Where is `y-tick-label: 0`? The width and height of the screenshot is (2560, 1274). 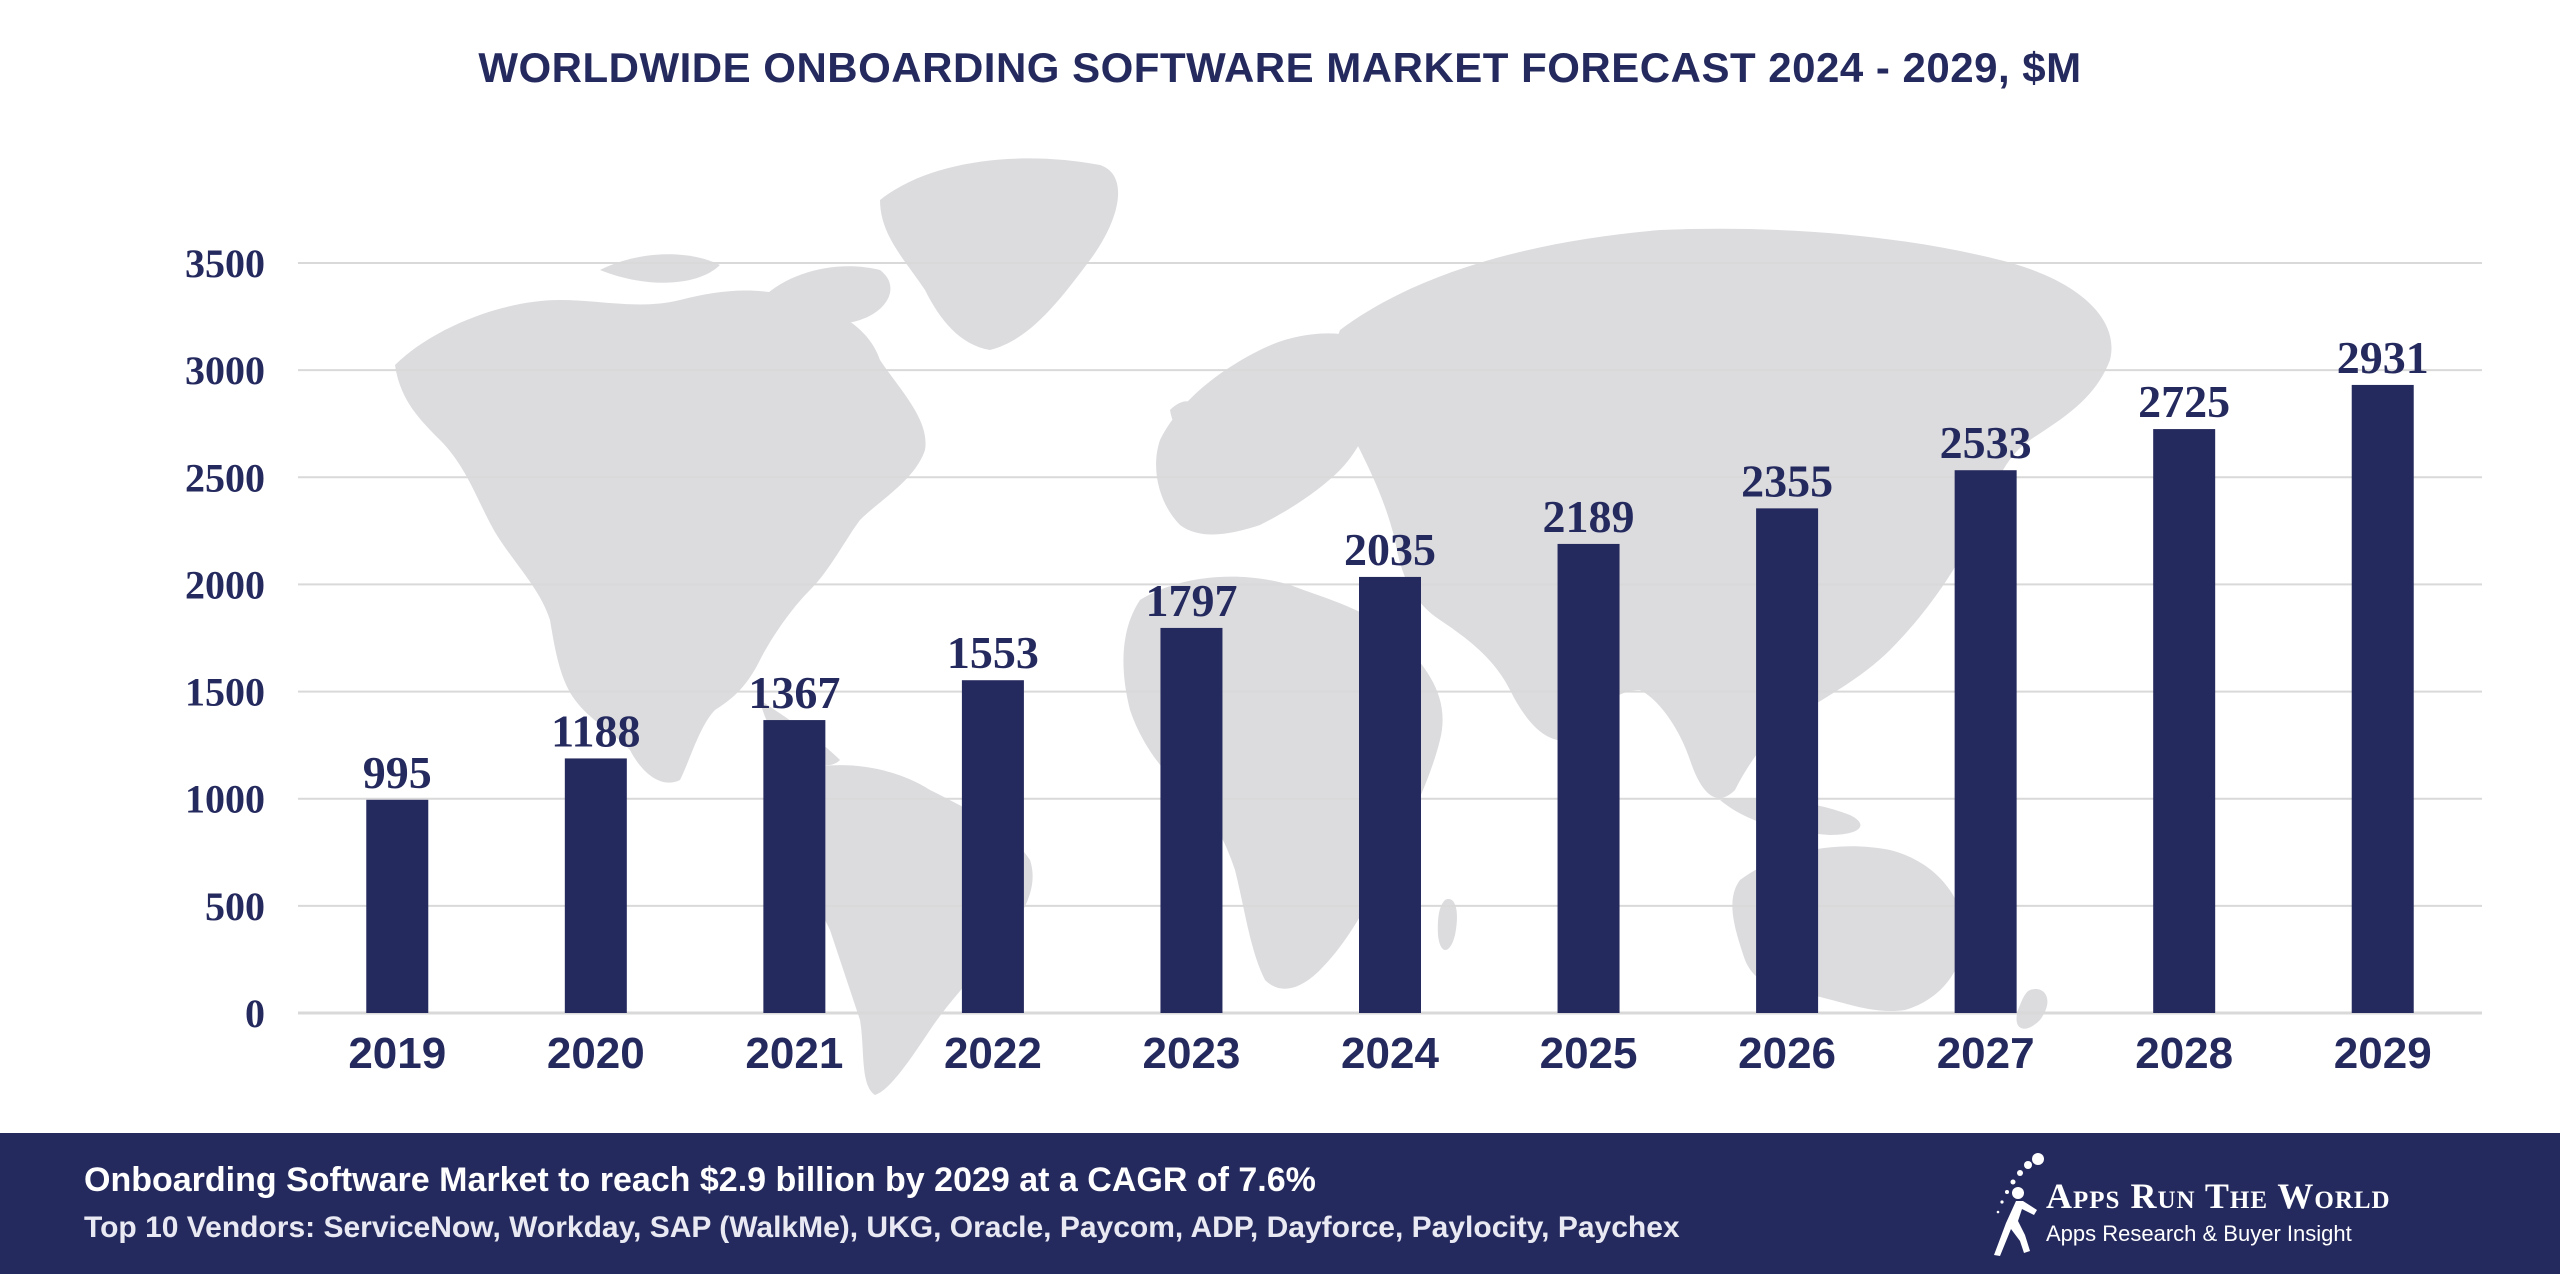
y-tick-label: 0 is located at coordinates (255, 1013).